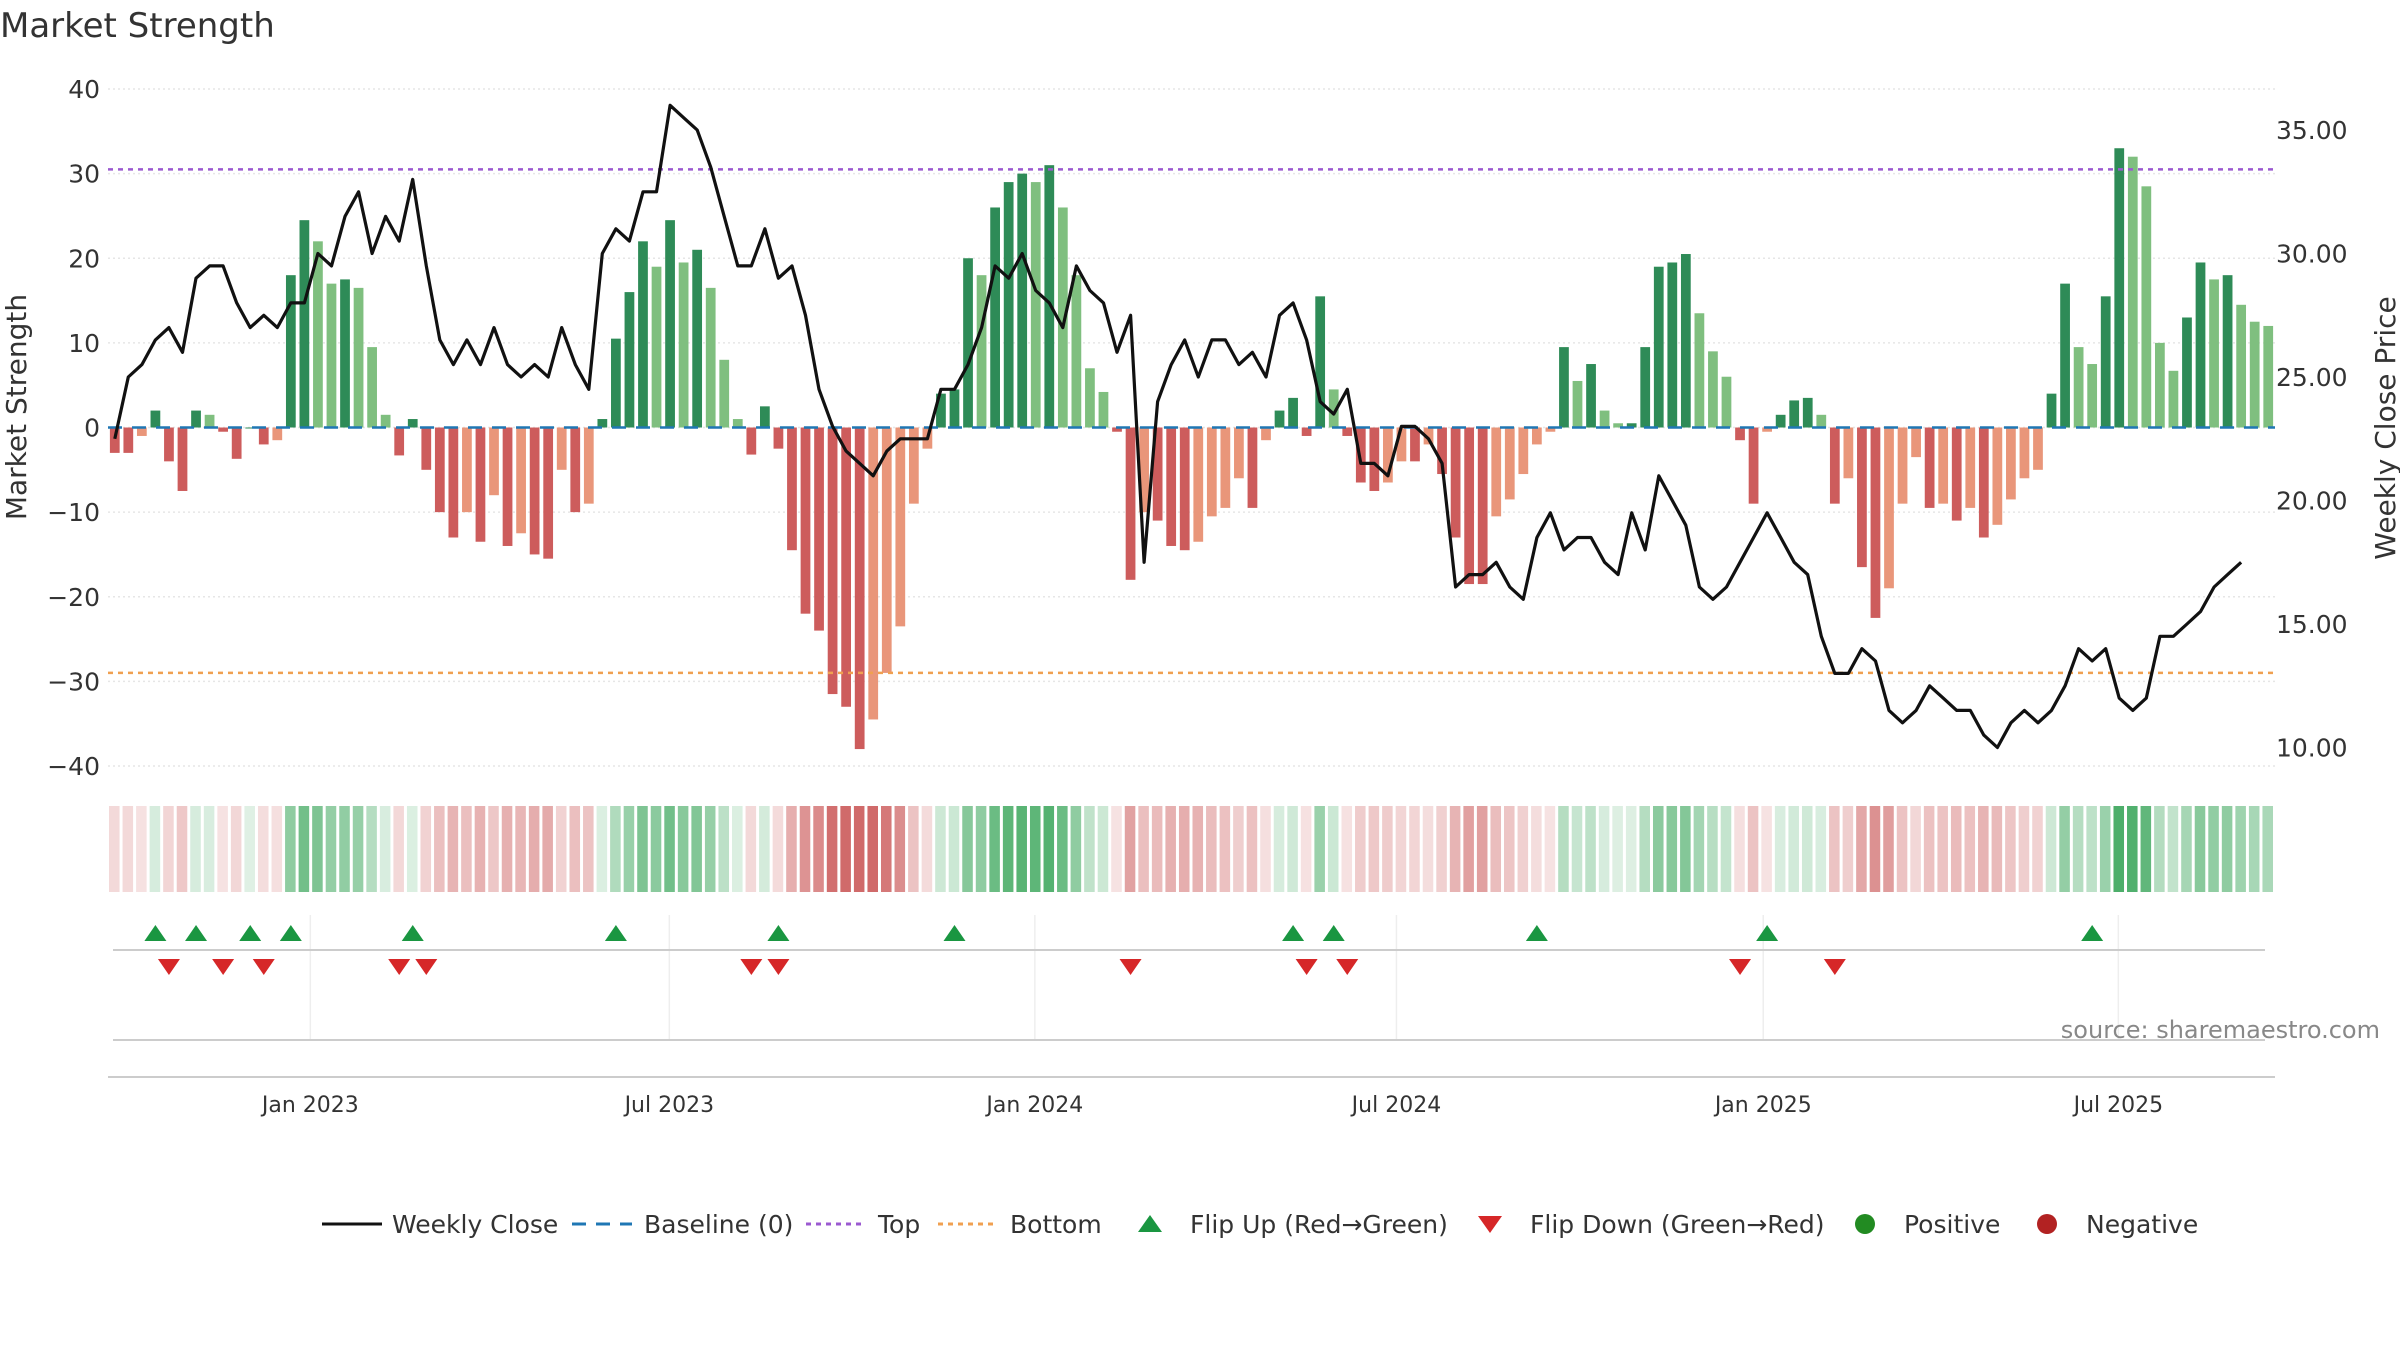  I want to click on legend-label: Negative, so click(2142, 1224).